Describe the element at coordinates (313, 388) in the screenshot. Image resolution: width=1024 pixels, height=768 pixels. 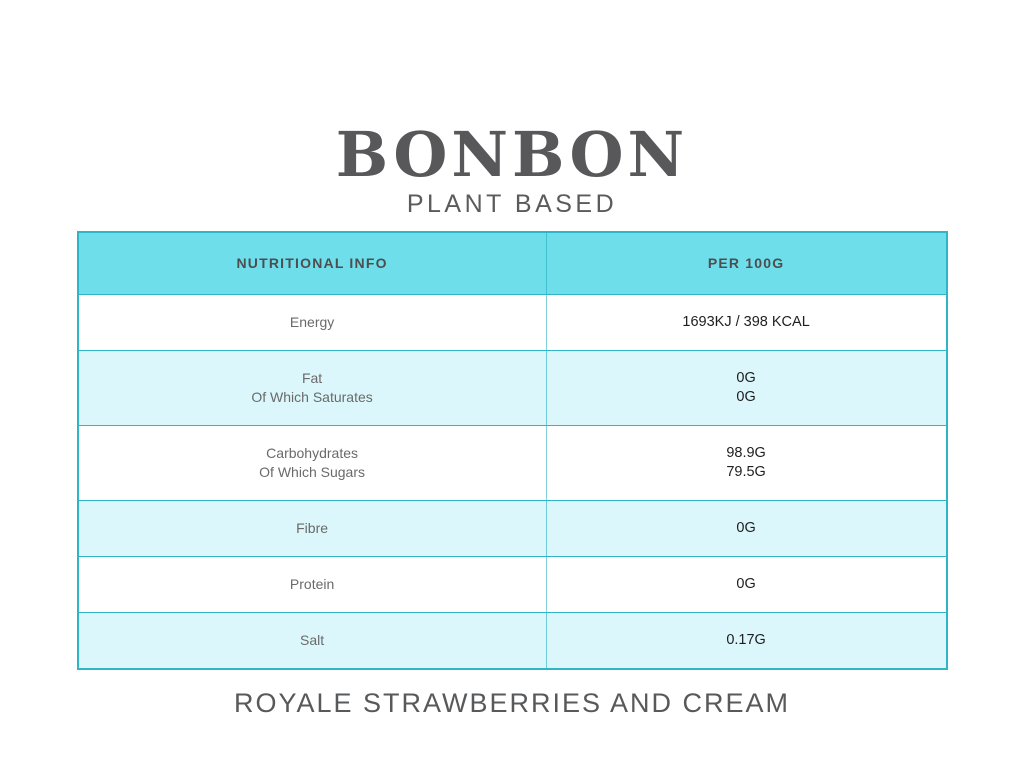
I see `row-label: Fat Of Which Saturates` at that location.